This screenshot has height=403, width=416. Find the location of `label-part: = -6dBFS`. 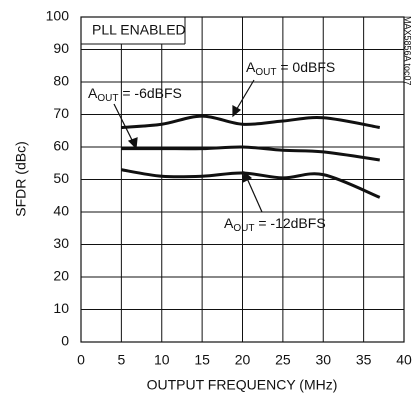

label-part: = -6dBFS is located at coordinates (149, 93).